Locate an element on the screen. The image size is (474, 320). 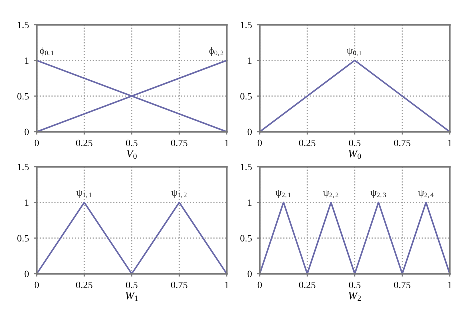
series-label: ϕ$_{0,2}$ is located at coordinates (217, 51).